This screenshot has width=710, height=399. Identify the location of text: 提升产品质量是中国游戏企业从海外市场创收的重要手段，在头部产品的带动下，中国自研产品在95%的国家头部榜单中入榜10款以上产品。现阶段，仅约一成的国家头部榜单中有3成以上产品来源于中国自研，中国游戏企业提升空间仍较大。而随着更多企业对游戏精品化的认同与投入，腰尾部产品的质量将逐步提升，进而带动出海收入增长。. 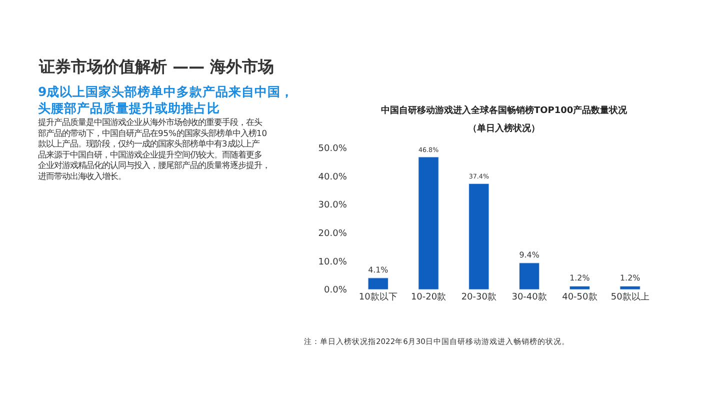
(154, 149).